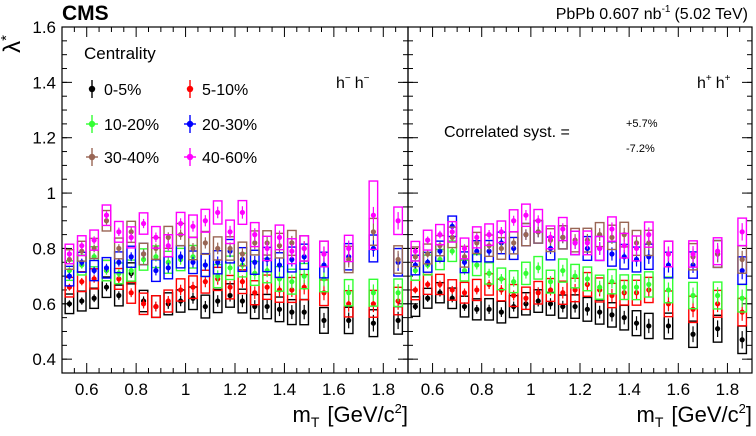 The image size is (756, 436). I want to click on lumi-prefix: PbPb 0.607 nb, so click(609, 14).